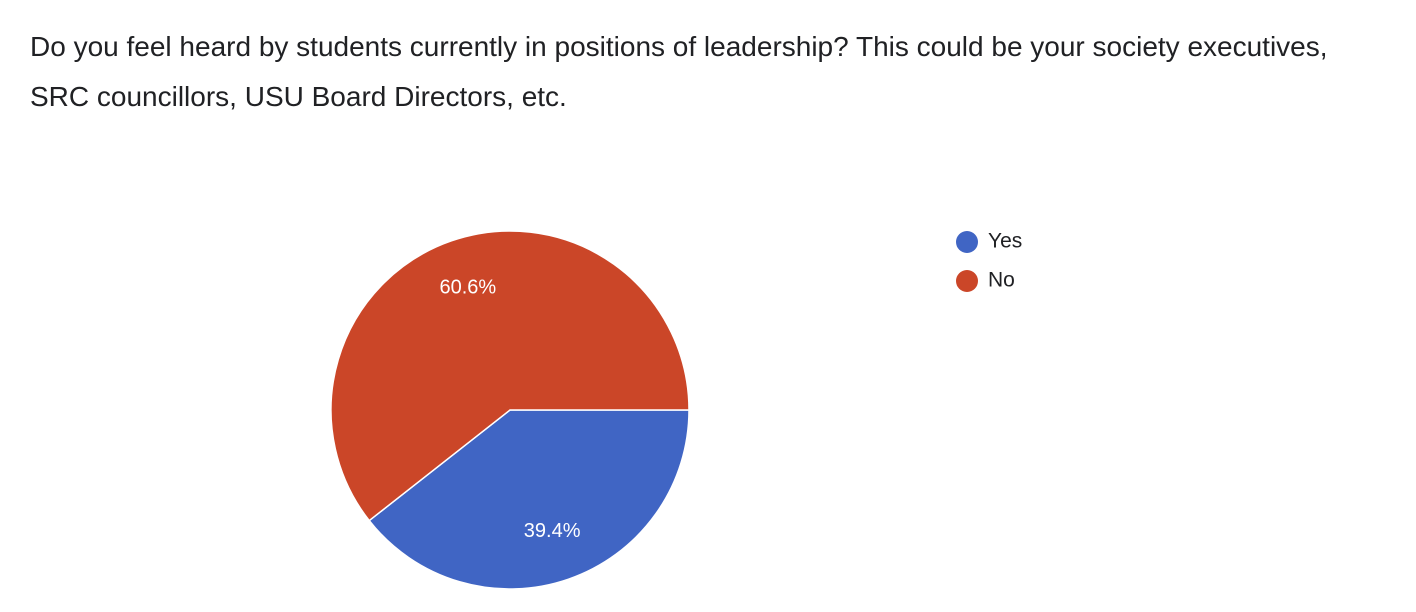  I want to click on legend-label: Yes, so click(1005, 241).